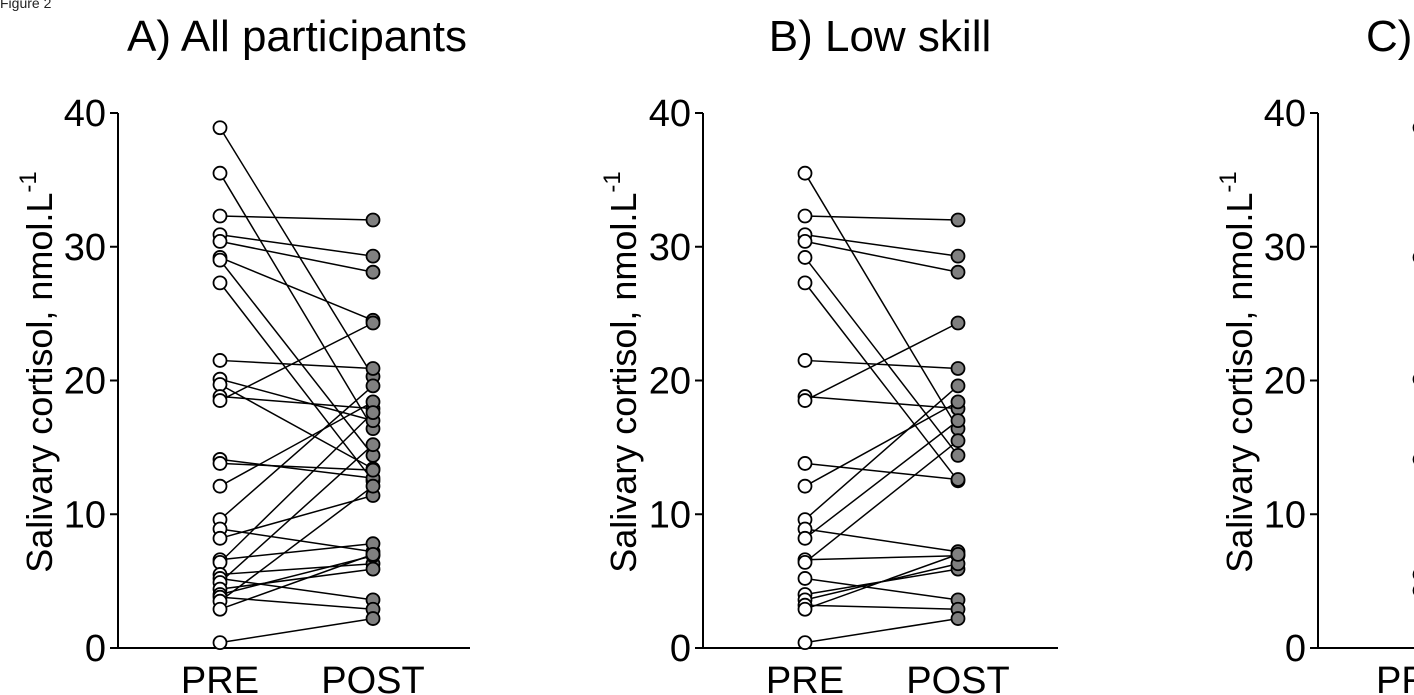  I want to click on panel-c-y-axis-title-sup: -1, so click(1228, 181).